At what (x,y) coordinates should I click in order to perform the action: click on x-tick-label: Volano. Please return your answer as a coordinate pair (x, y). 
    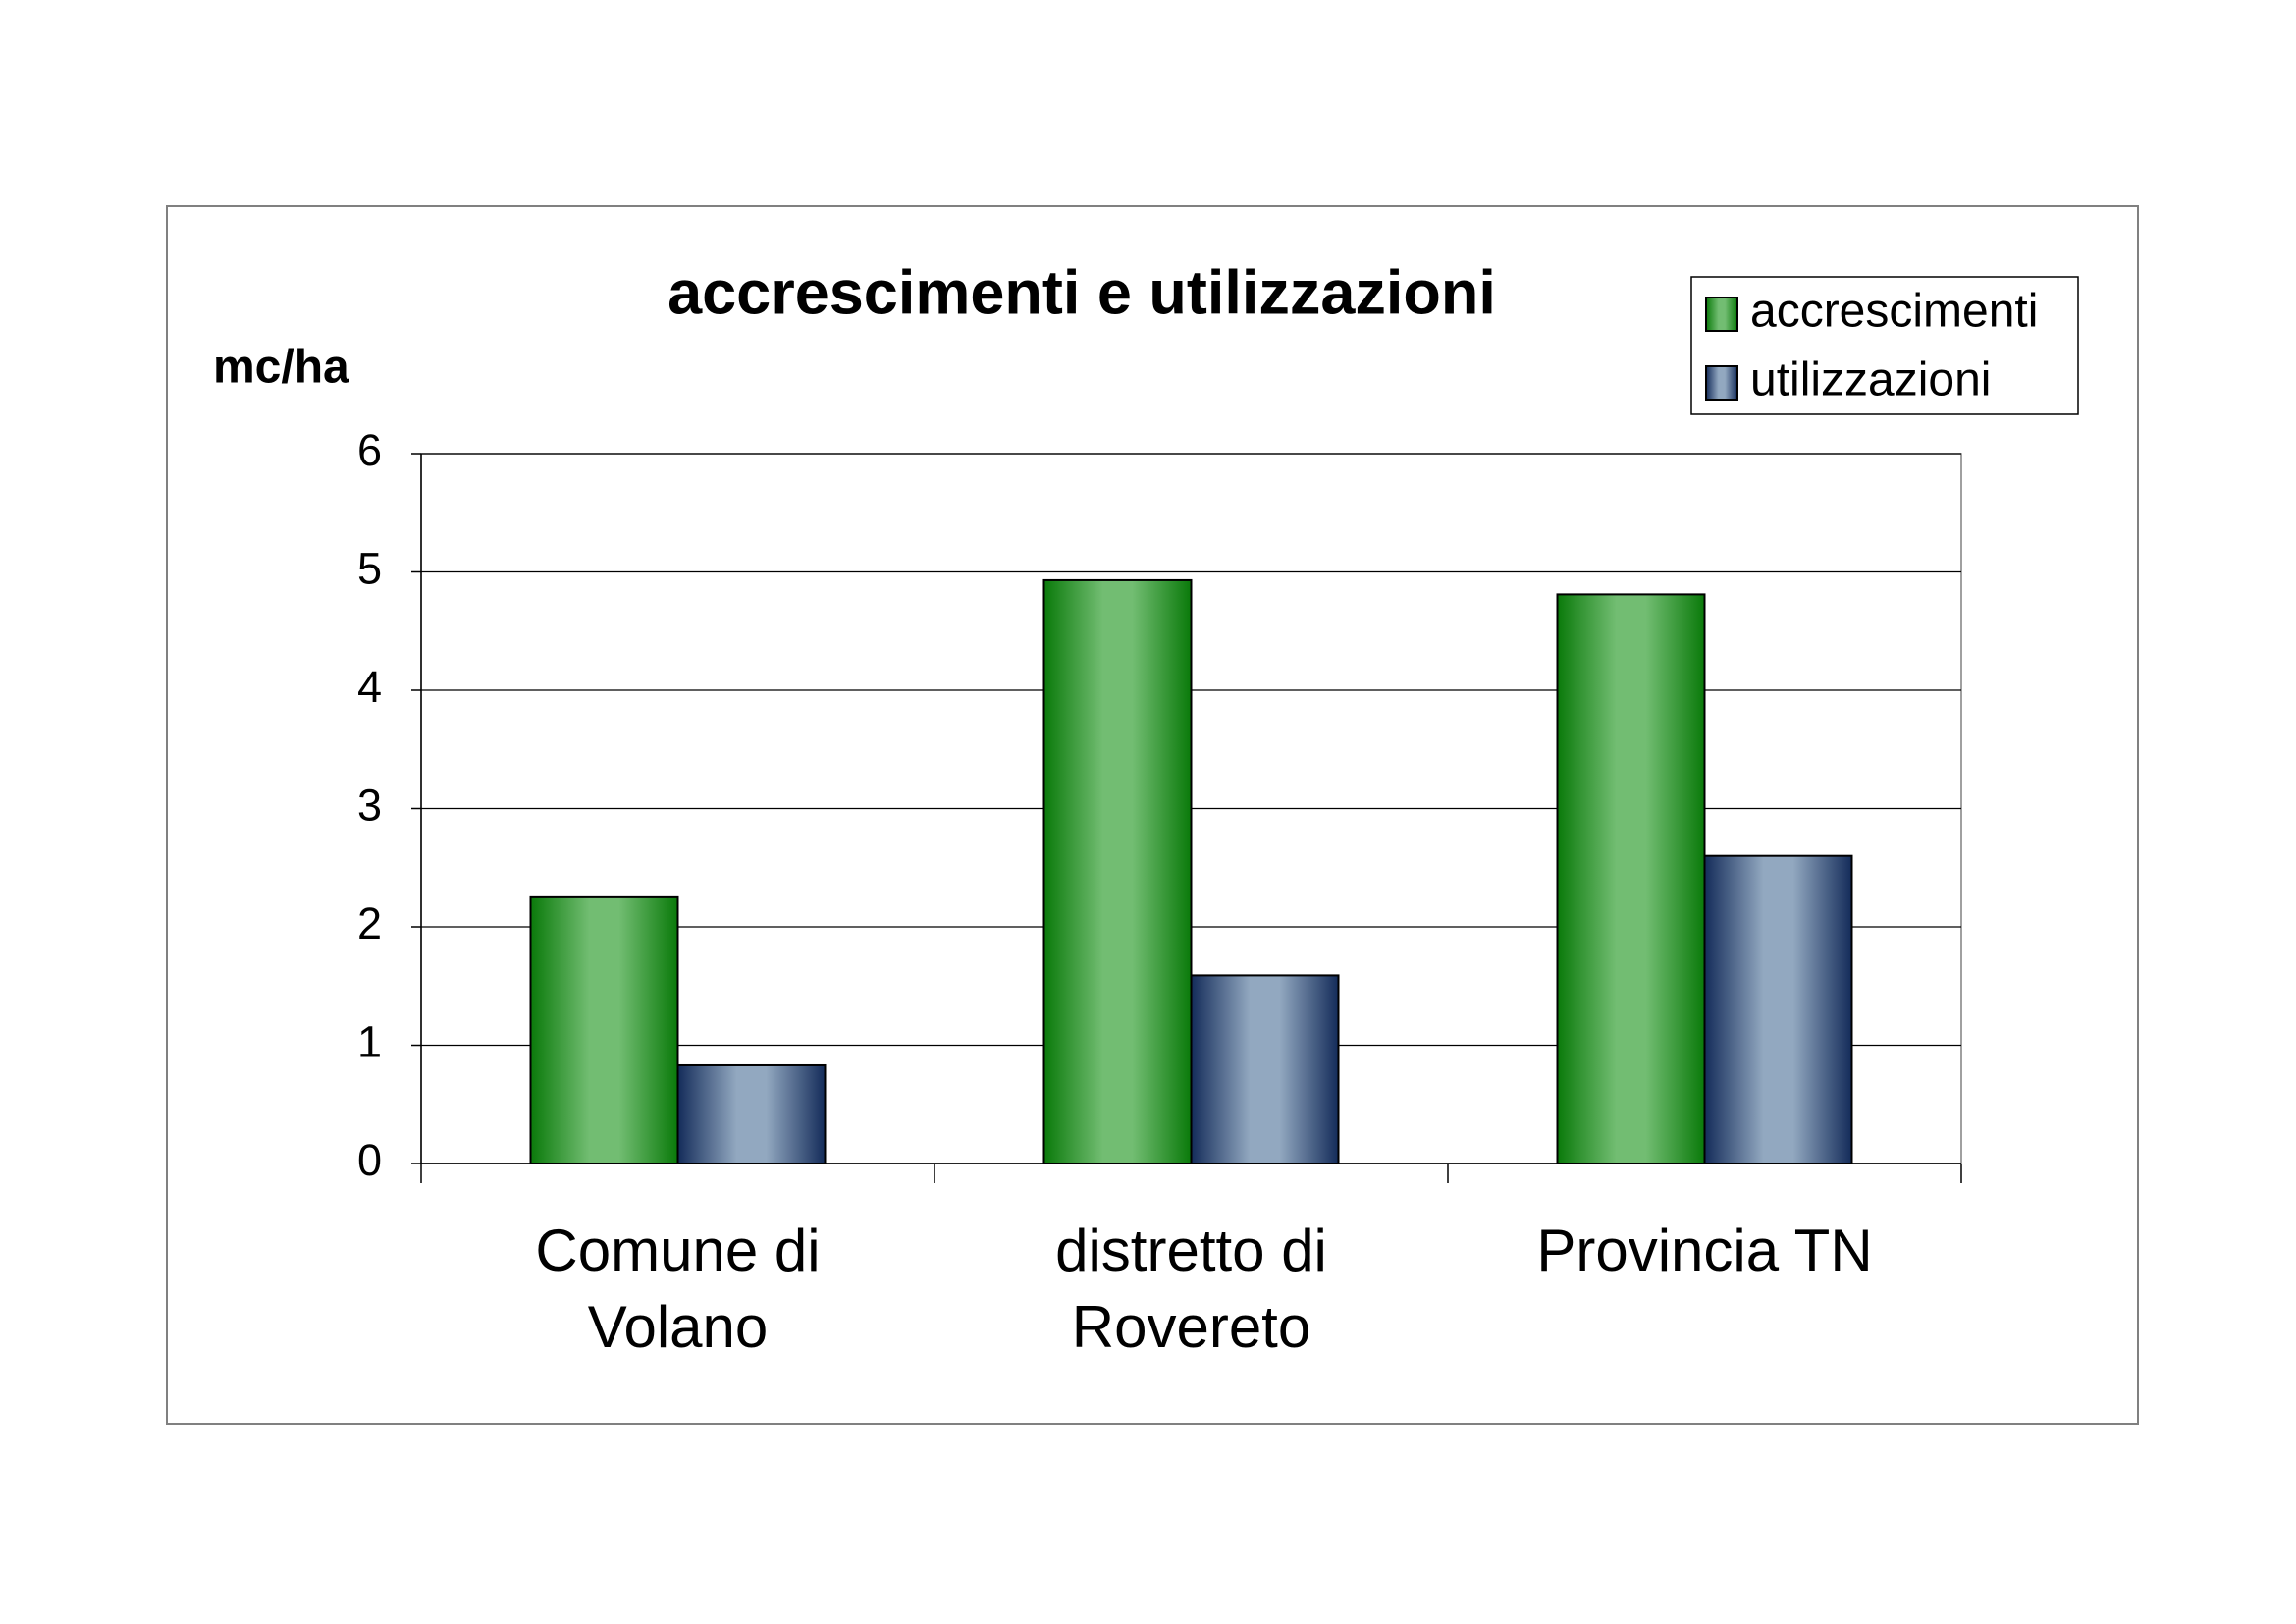
    Looking at the image, I should click on (678, 1327).